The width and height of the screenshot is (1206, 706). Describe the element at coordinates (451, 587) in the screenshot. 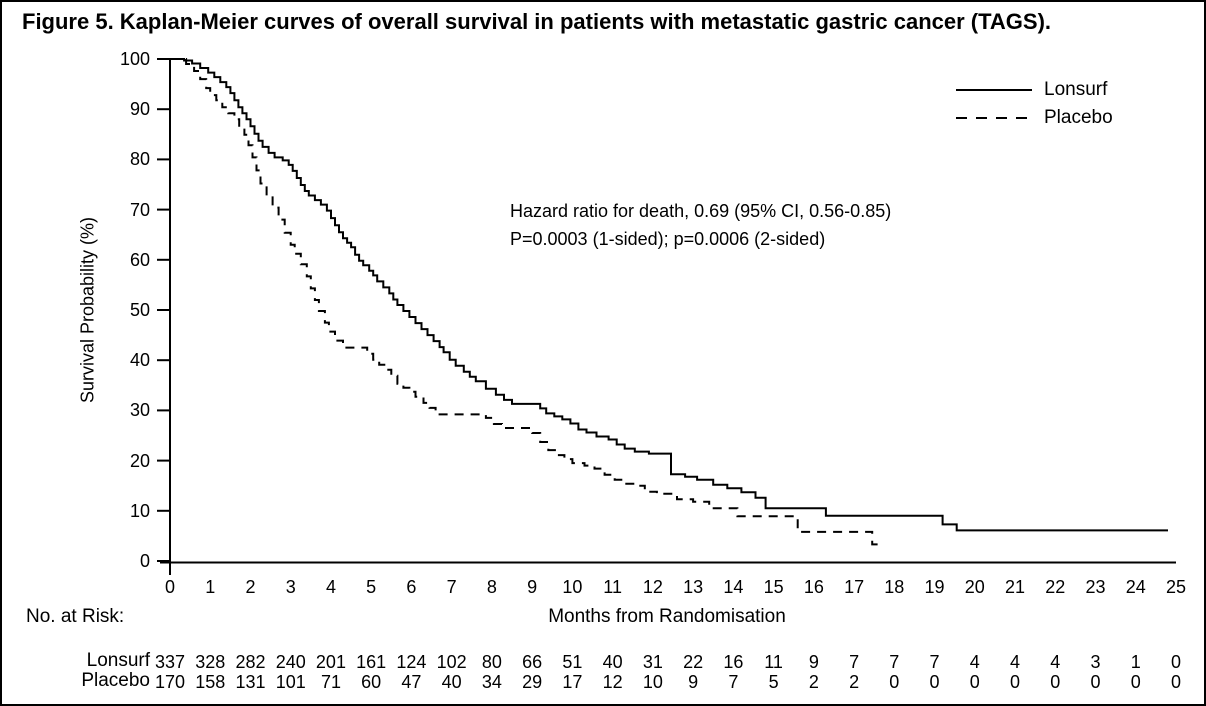

I see `x-tick-label: 7` at that location.